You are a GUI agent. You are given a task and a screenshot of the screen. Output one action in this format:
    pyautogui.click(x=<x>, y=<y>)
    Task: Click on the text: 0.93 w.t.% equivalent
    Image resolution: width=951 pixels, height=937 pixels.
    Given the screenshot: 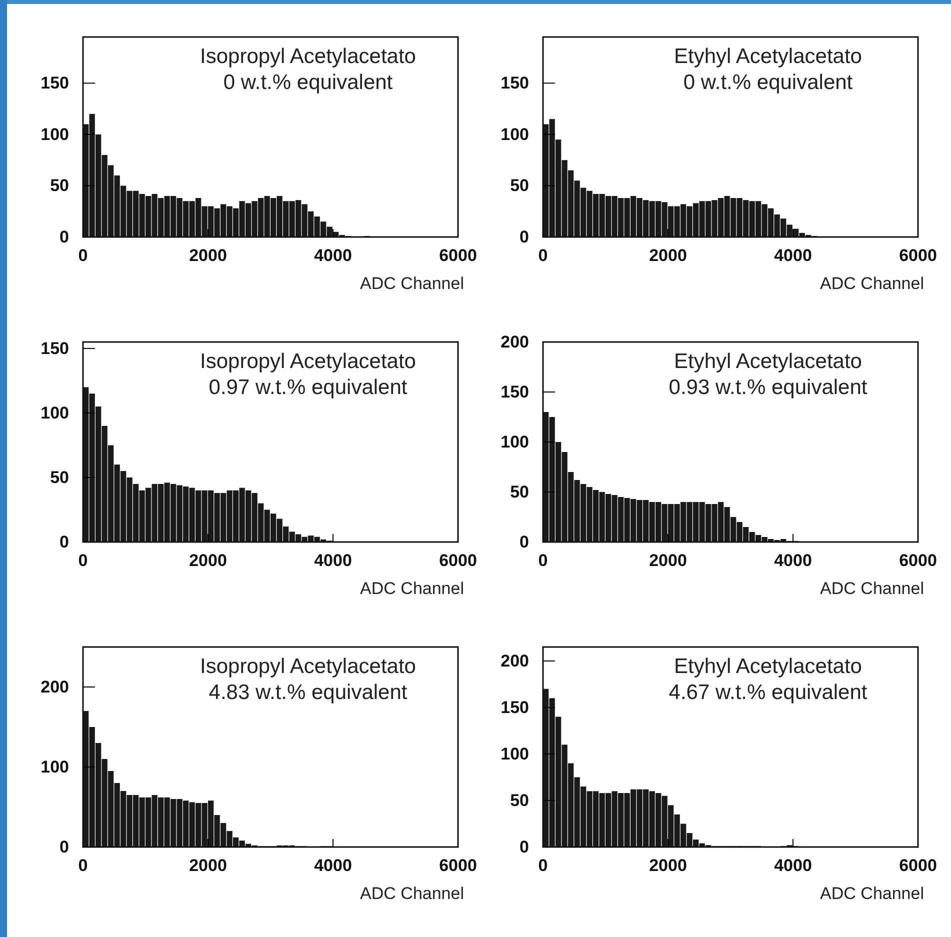 What is the action you would take?
    pyautogui.click(x=768, y=387)
    